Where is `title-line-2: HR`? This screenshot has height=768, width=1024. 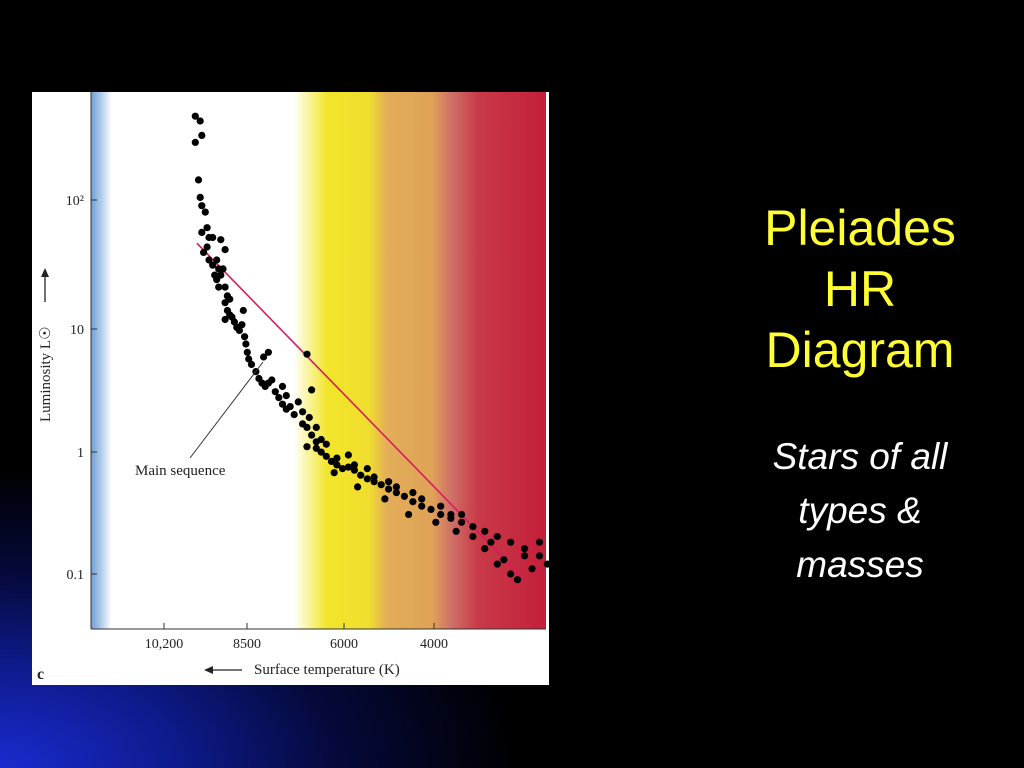 title-line-2: HR is located at coordinates (860, 289).